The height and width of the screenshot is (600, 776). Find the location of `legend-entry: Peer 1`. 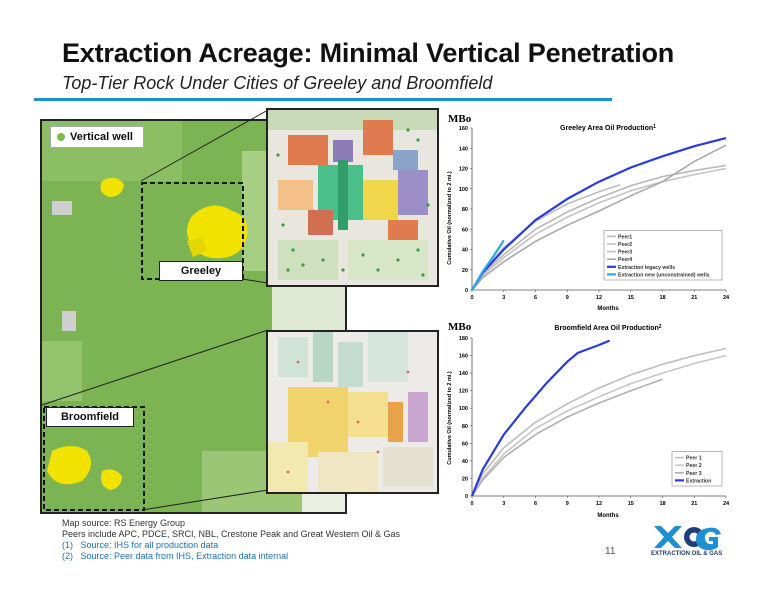

legend-entry: Peer 1 is located at coordinates (694, 459).